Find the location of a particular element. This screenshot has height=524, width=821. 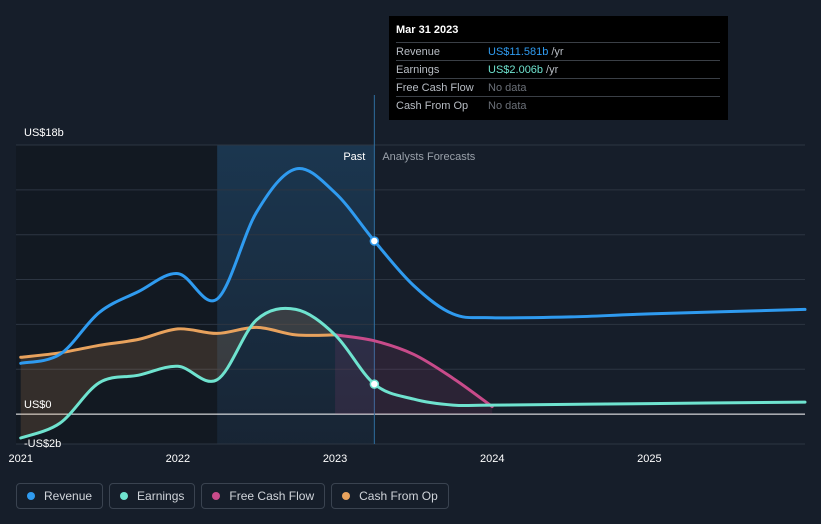

revenue-highlight-point is located at coordinates (374, 241).